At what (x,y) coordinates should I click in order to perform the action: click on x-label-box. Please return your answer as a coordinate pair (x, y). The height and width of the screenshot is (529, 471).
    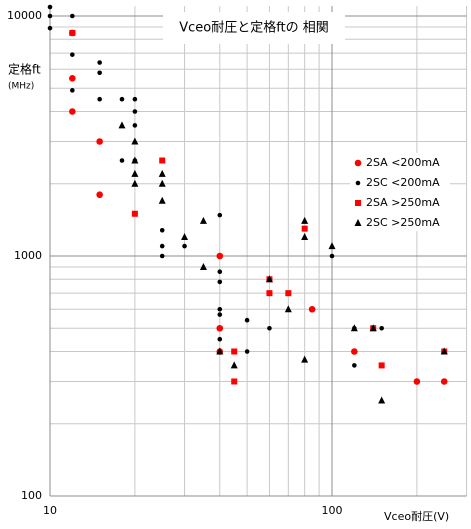
    Looking at the image, I should click on (426, 517).